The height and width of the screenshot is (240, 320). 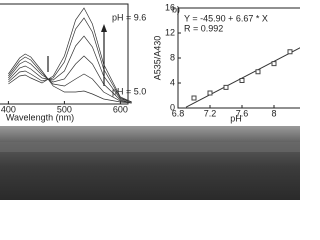 I want to click on equation: Y = -45.90 + 6.67 * X, so click(x=226, y=18).